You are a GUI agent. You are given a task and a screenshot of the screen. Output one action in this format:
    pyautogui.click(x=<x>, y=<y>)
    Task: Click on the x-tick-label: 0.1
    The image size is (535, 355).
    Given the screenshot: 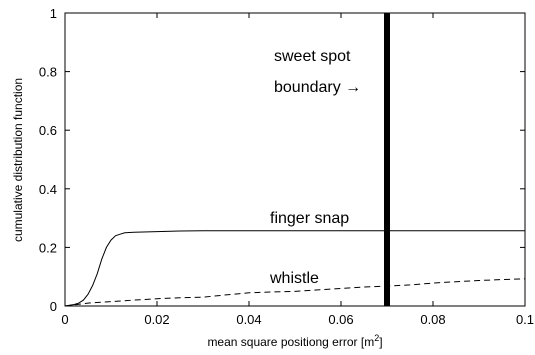 What is the action you would take?
    pyautogui.click(x=525, y=319)
    